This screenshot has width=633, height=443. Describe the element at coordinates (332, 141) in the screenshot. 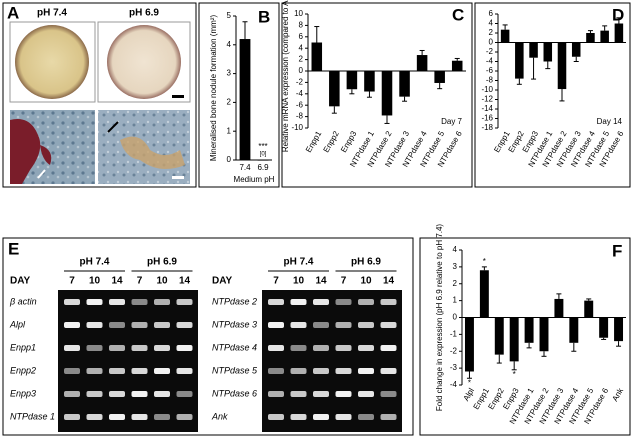

I see `x-tick-label: Enpp2` at that location.